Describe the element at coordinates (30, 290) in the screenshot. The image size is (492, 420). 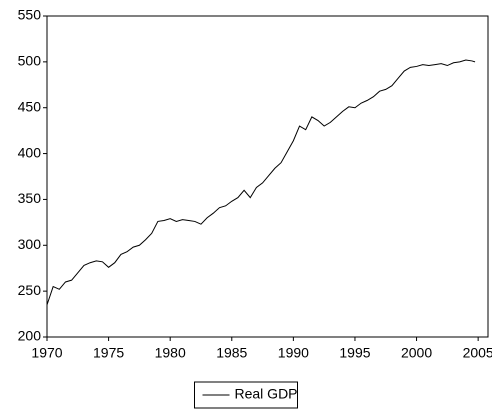
I see `y-tick-label: 250` at that location.